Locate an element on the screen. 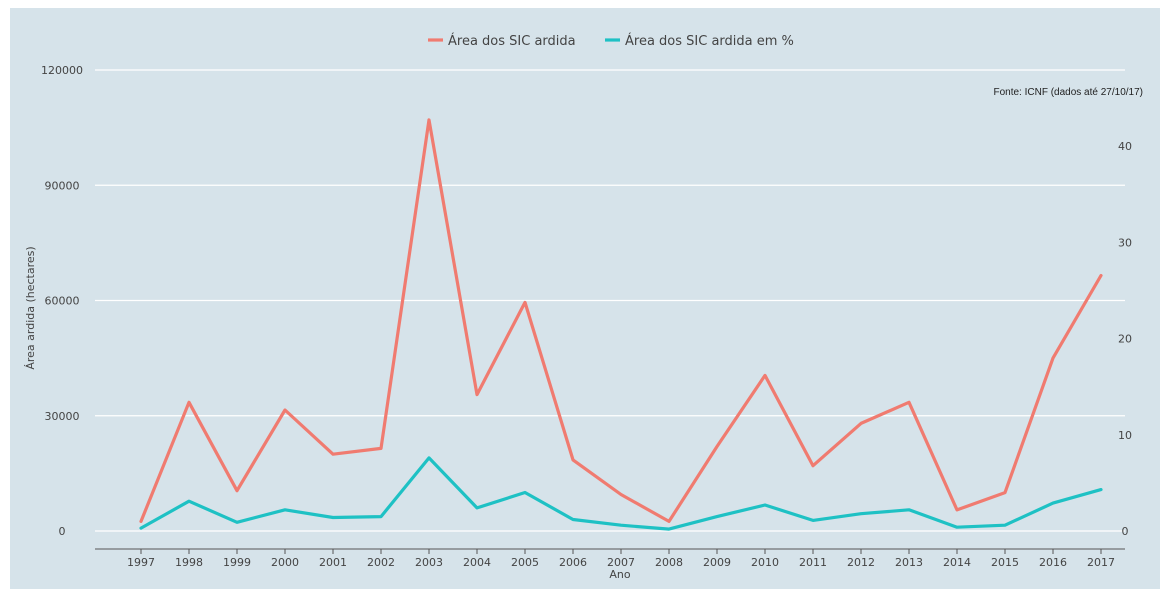 Image resolution: width=1166 pixels, height=589 pixels. x-tick-label: 2011 is located at coordinates (813, 562).